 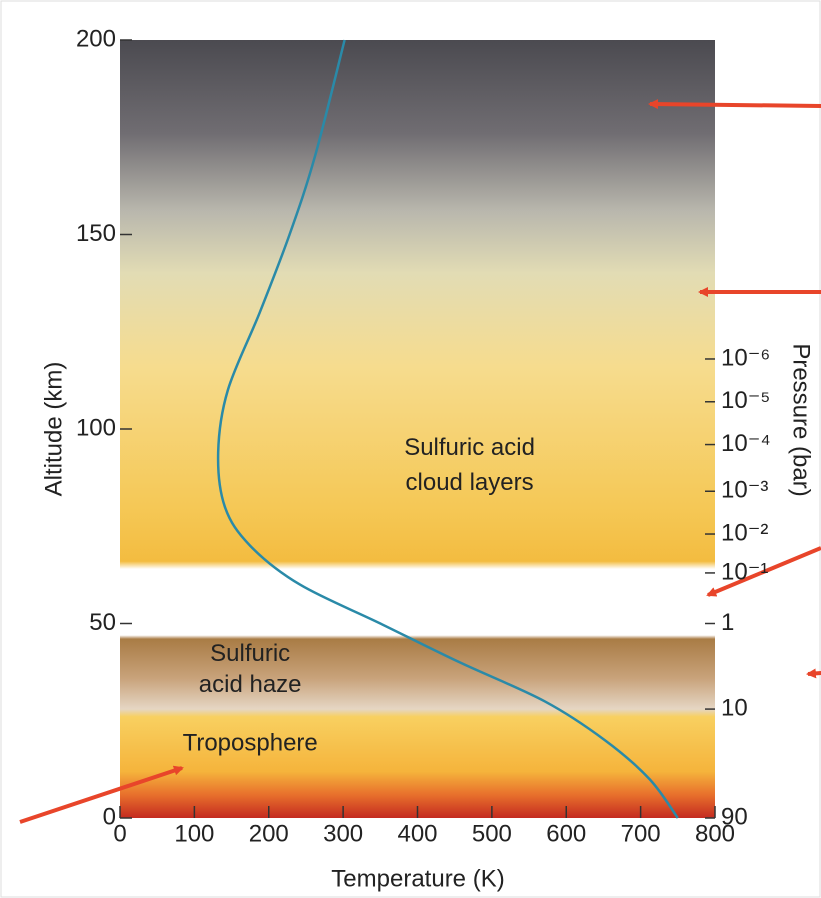 What do you see at coordinates (96, 233) in the screenshot?
I see `y-tick-label: 150` at bounding box center [96, 233].